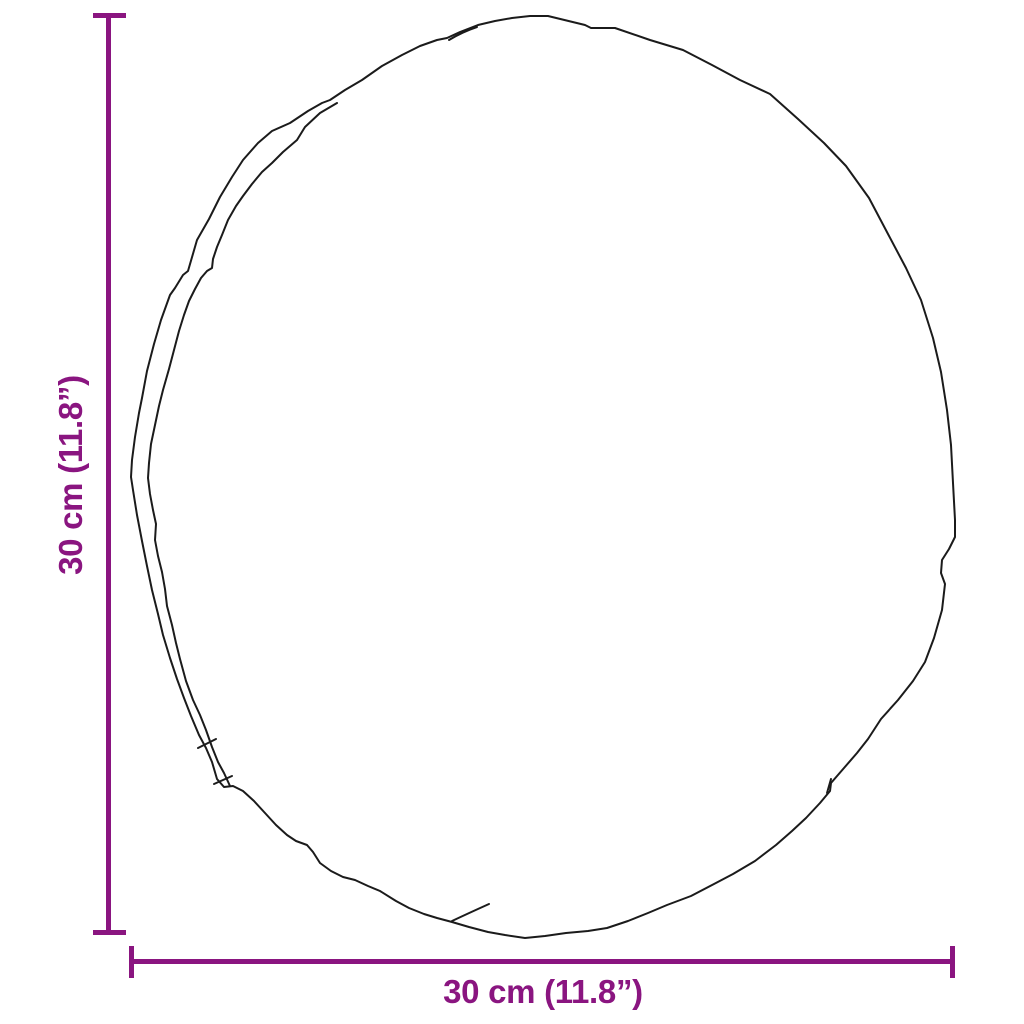 Image resolution: width=1024 pixels, height=1024 pixels. What do you see at coordinates (131, 962) in the screenshot?
I see `horizontal-dimension-cap-left` at bounding box center [131, 962].